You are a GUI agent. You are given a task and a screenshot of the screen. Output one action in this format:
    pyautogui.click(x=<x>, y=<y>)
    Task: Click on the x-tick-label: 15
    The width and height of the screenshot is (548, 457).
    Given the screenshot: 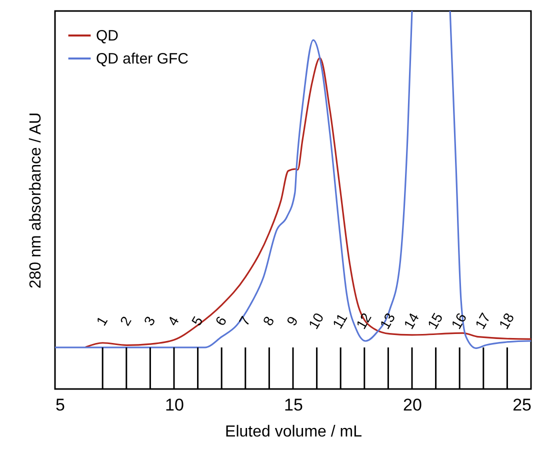 What is the action you would take?
    pyautogui.click(x=293, y=405)
    